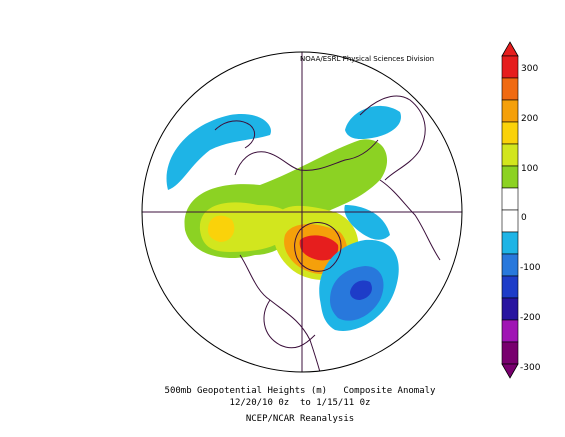 Image resolution: width=565 pixels, height=437 pixels. I want to click on negative-anomaly-atlantic-core, so click(361, 290).